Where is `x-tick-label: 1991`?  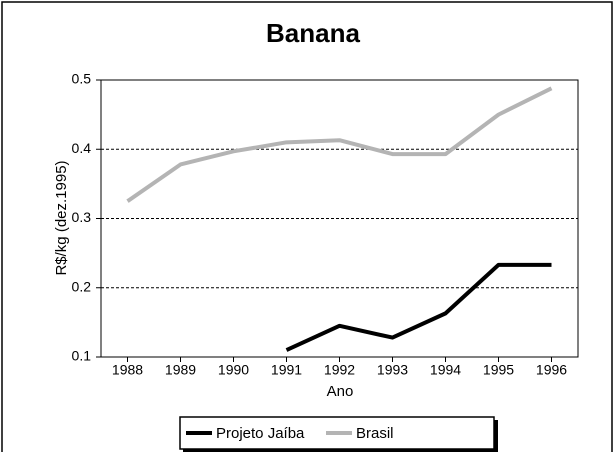 x-tick-label: 1991 is located at coordinates (286, 370).